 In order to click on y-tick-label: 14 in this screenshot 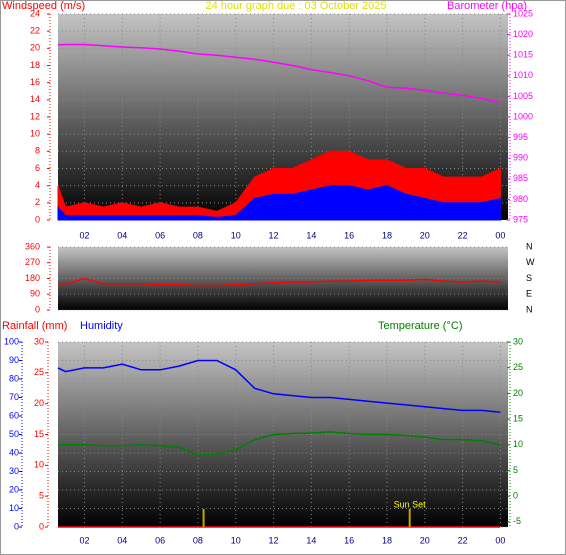, I will do `click(35, 99)`.